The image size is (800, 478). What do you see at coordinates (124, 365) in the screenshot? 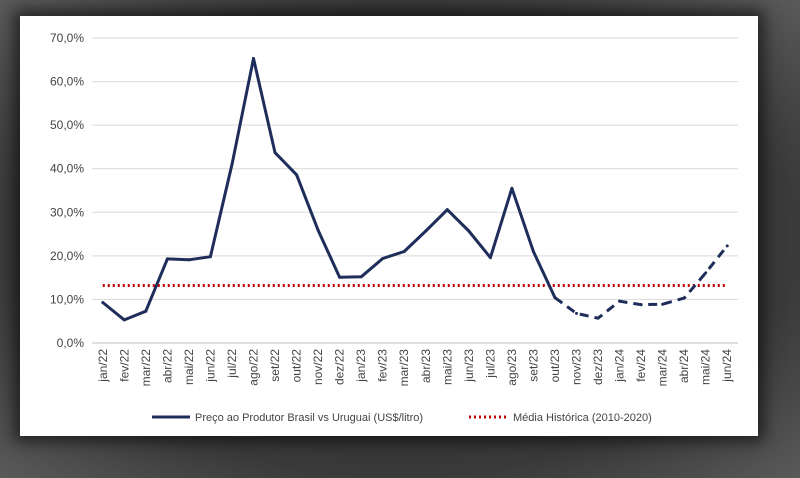
I see `x-tick-label: fev/22` at bounding box center [124, 365].